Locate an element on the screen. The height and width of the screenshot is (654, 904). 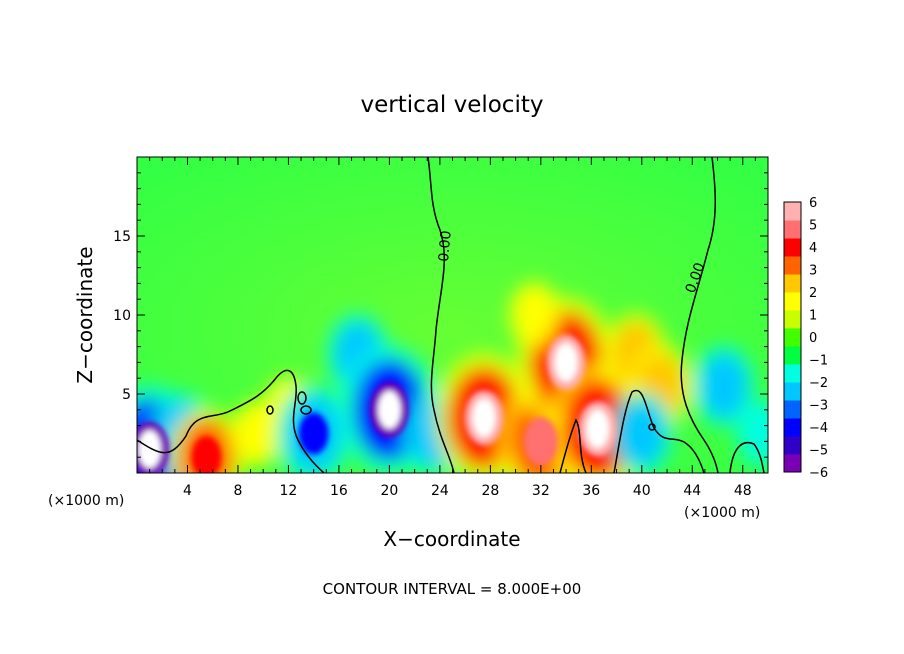
x-tick-label: 40 is located at coordinates (642, 491).